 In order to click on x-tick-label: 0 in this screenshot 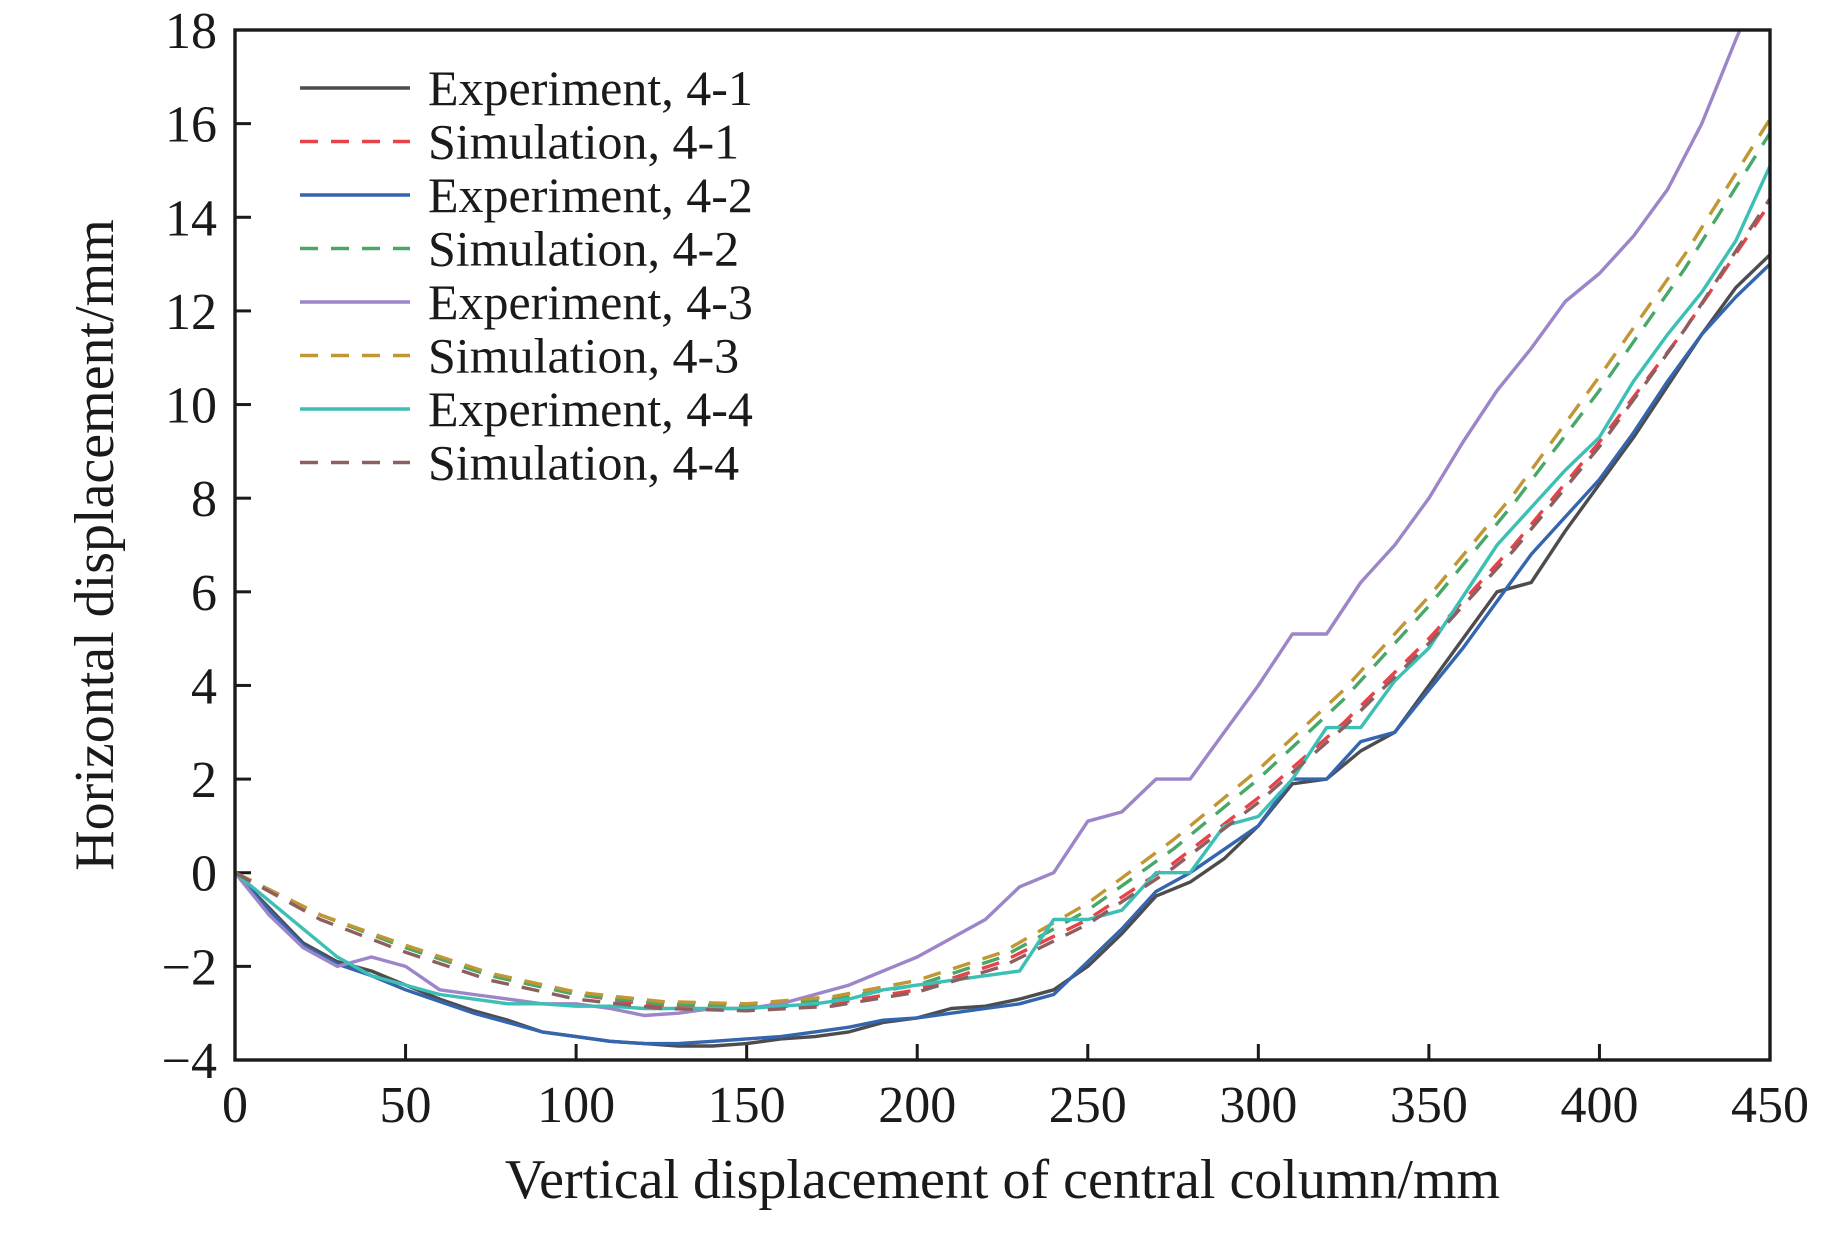, I will do `click(235, 1105)`.